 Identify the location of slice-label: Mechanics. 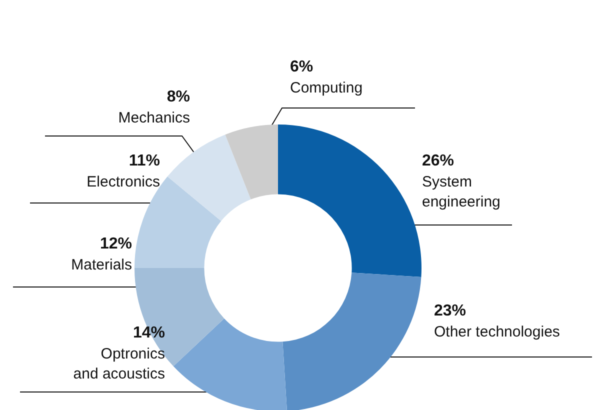
(154, 118).